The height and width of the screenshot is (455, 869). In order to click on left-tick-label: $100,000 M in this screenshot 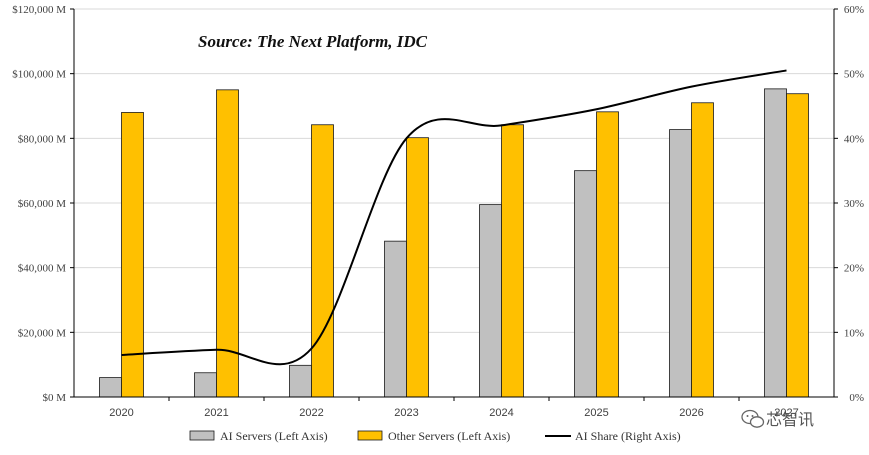, I will do `click(39, 75)`.